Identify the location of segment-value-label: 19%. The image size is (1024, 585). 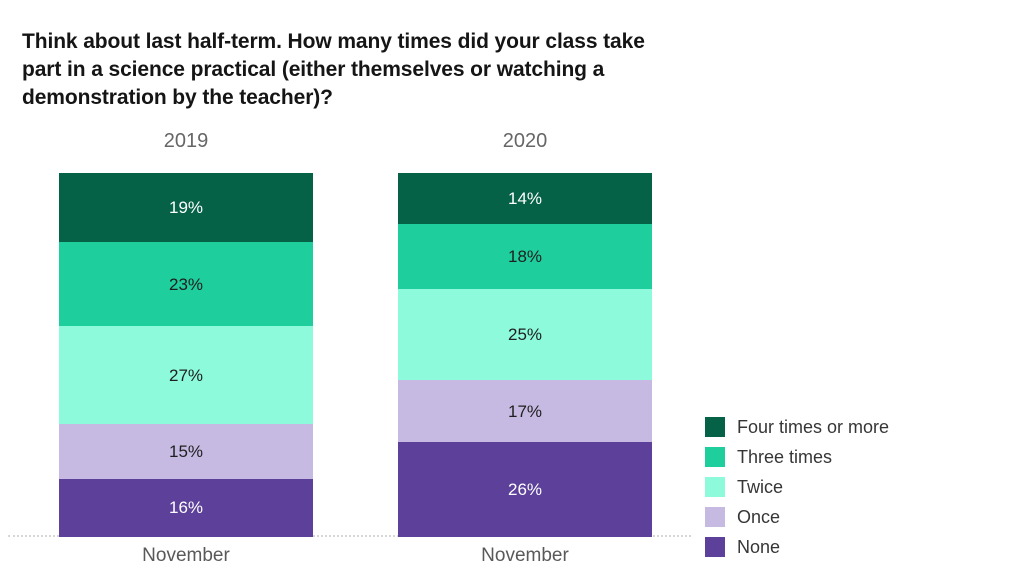
(186, 208).